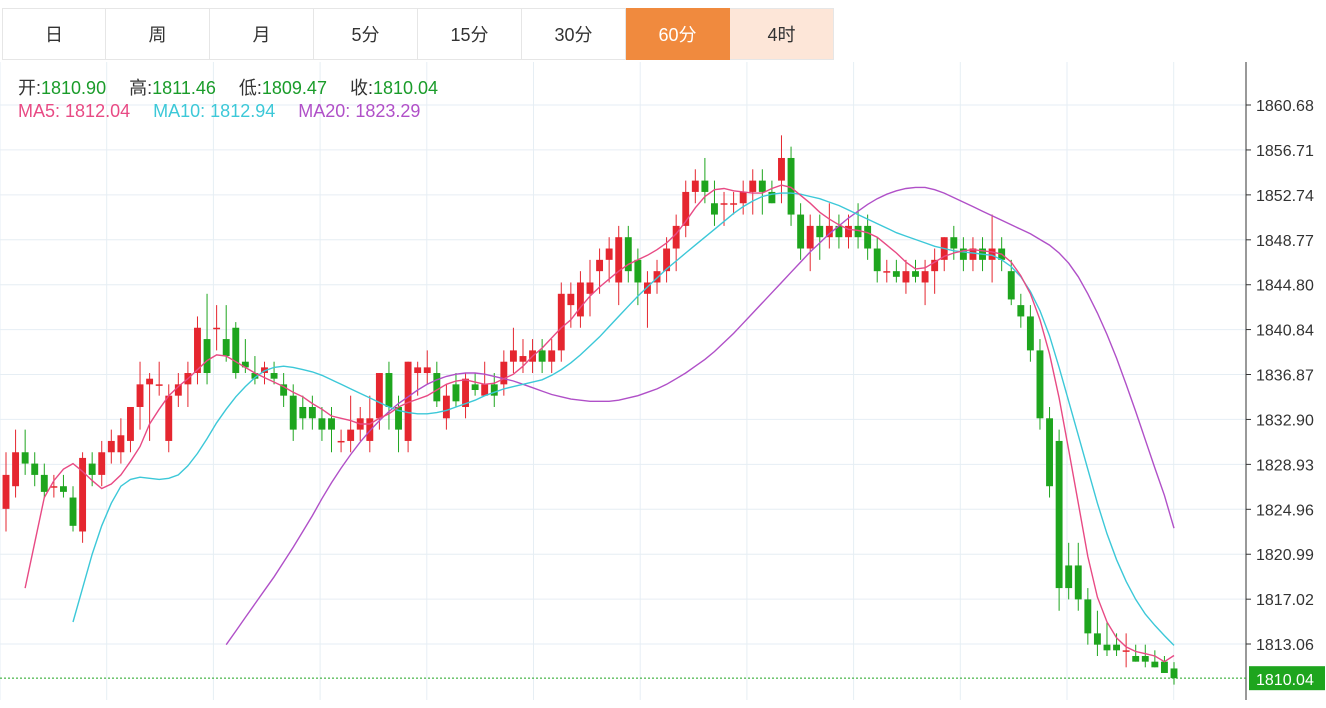 The image size is (1326, 708). What do you see at coordinates (470, 34) in the screenshot?
I see `tab-15min: 15分` at bounding box center [470, 34].